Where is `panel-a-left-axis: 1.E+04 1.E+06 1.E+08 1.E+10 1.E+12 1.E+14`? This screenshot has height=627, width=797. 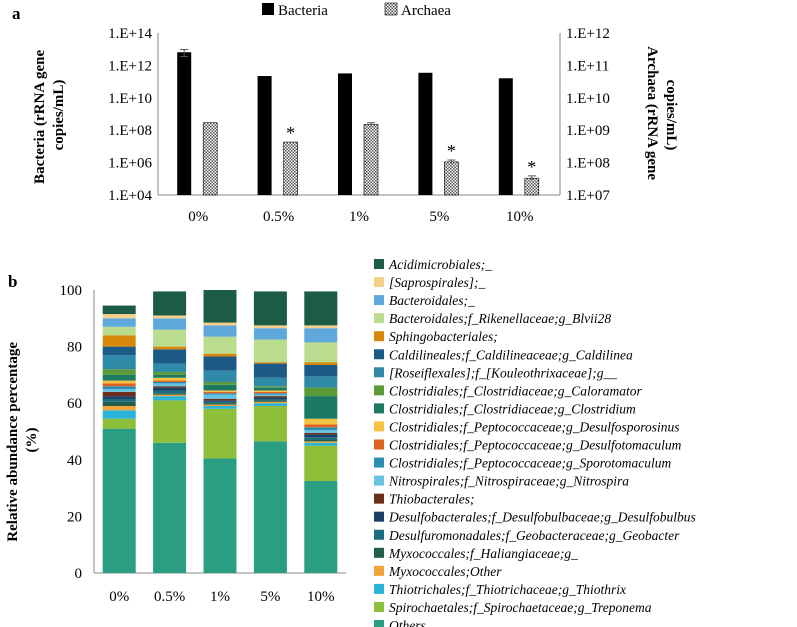 panel-a-left-axis: 1.E+04 1.E+06 1.E+08 1.E+10 1.E+12 1.E+14 is located at coordinates (130, 115).